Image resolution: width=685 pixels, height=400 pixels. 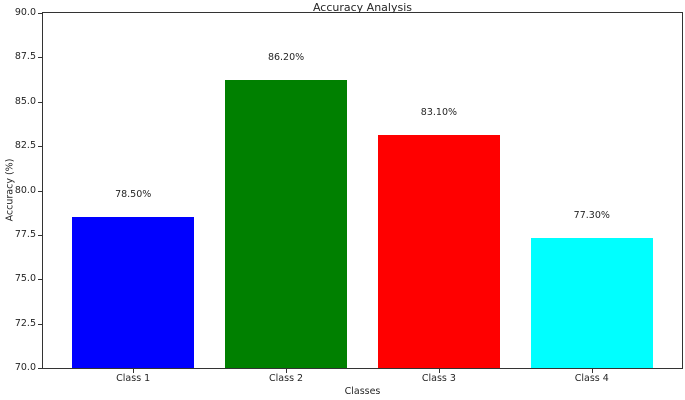 What do you see at coordinates (25, 190) in the screenshot?
I see `y-tick-label: 80.0` at bounding box center [25, 190].